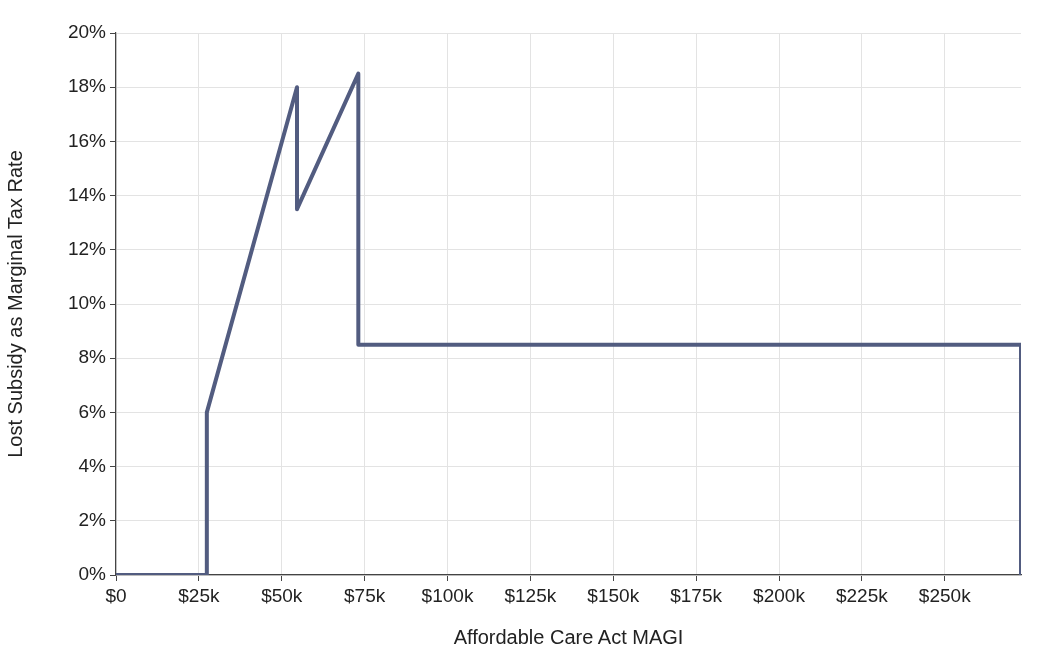  What do you see at coordinates (945, 595) in the screenshot?
I see `x-tick-label: $250k` at bounding box center [945, 595].